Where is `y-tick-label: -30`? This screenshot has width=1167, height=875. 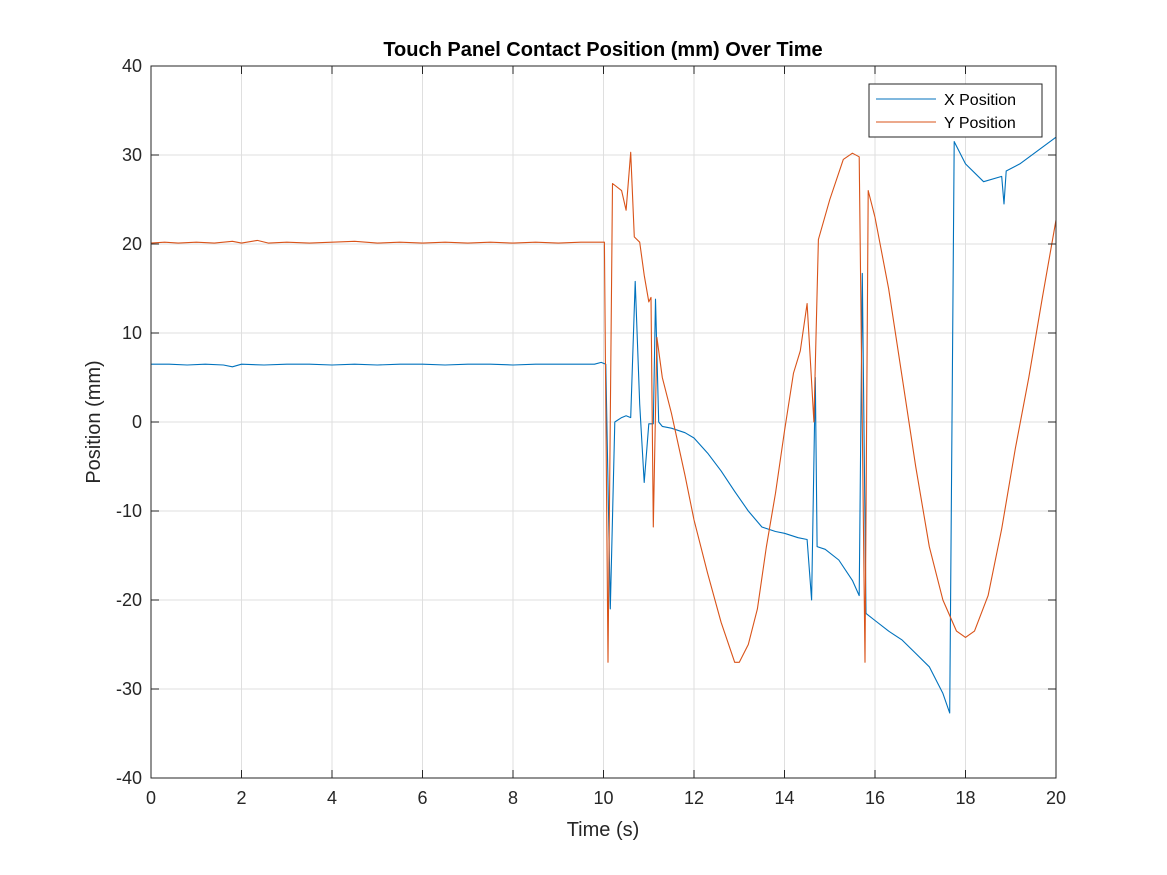 y-tick-label: -30 is located at coordinates (129, 689).